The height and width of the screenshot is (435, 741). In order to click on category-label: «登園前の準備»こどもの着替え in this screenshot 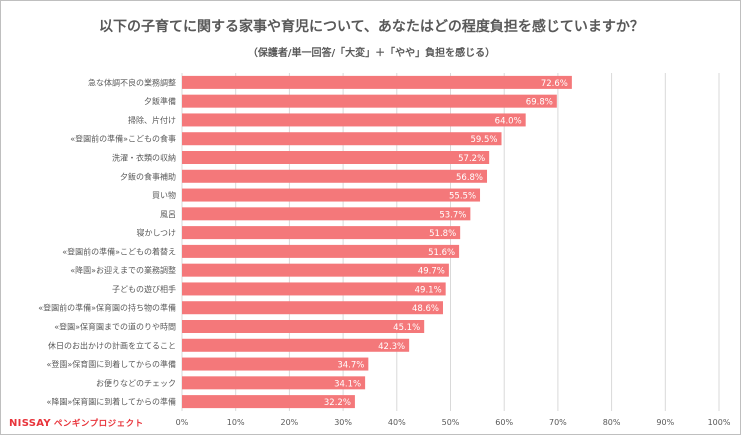, I will do `click(119, 251)`.